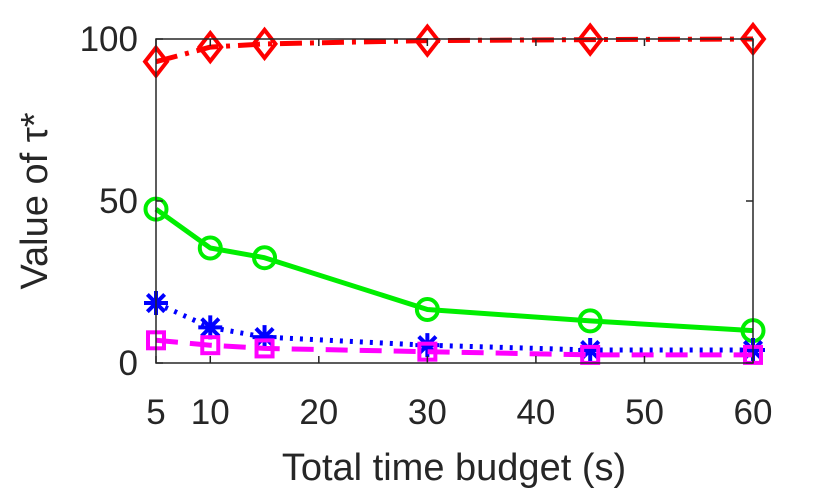 The image size is (830, 489). Describe the element at coordinates (427, 412) in the screenshot. I see `x-tick-label: 30` at that location.